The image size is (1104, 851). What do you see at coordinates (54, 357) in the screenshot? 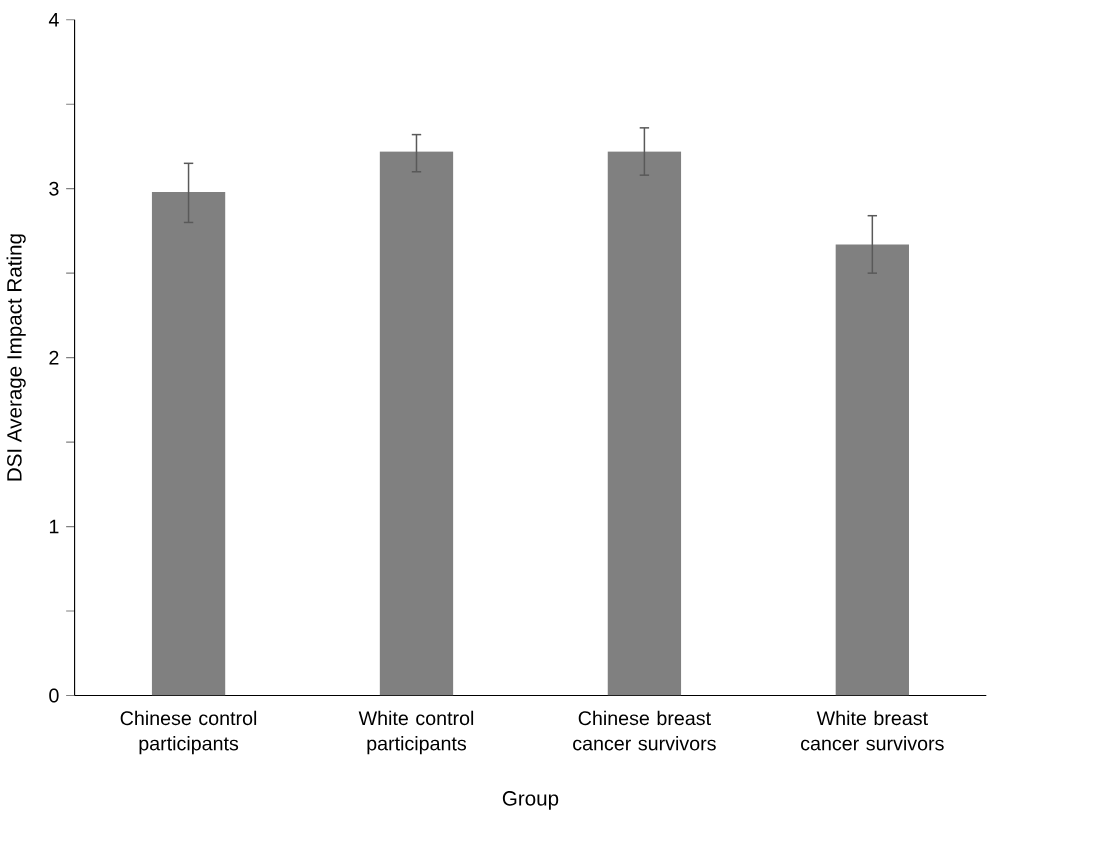
I see `y-tick-label: 2` at bounding box center [54, 357].